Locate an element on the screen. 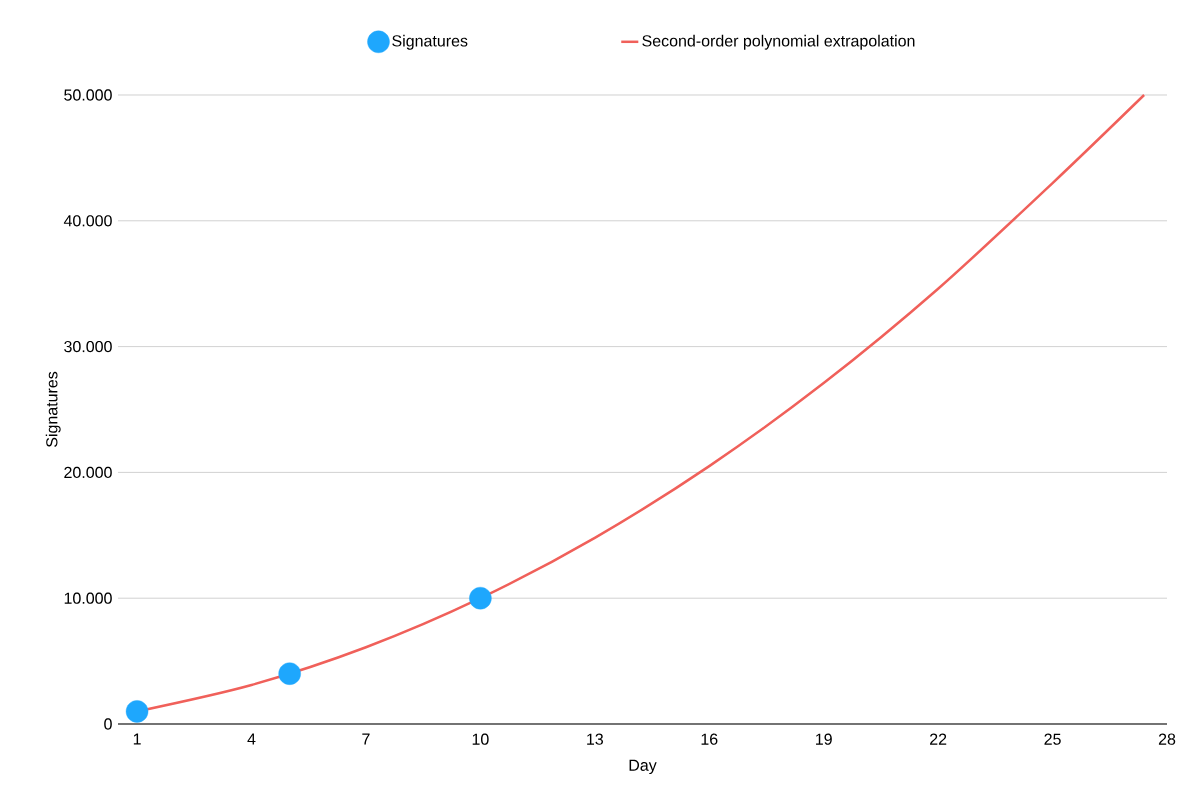  x-tick-label: 13 is located at coordinates (595, 739).